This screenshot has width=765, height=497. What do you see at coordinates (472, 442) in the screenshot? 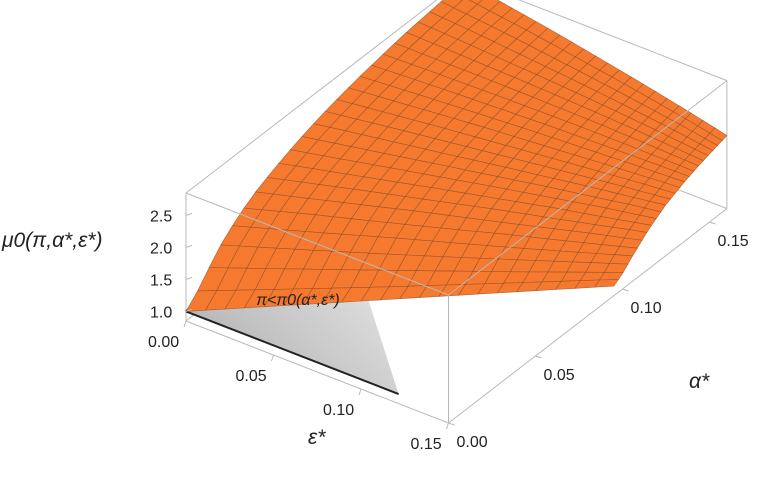
I see `y-tick-label: 0.00` at bounding box center [472, 442].